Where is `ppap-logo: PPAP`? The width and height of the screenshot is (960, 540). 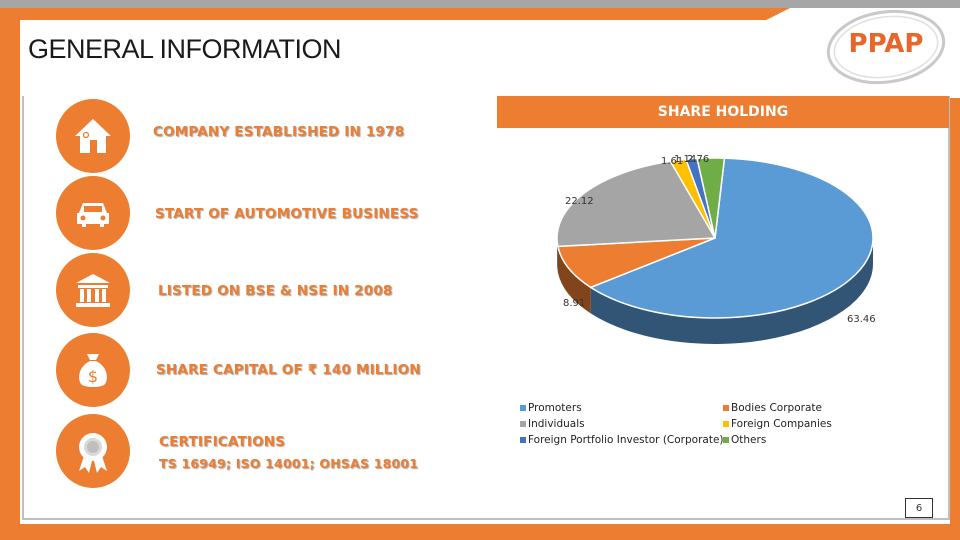 ppap-logo: PPAP is located at coordinates (886, 47).